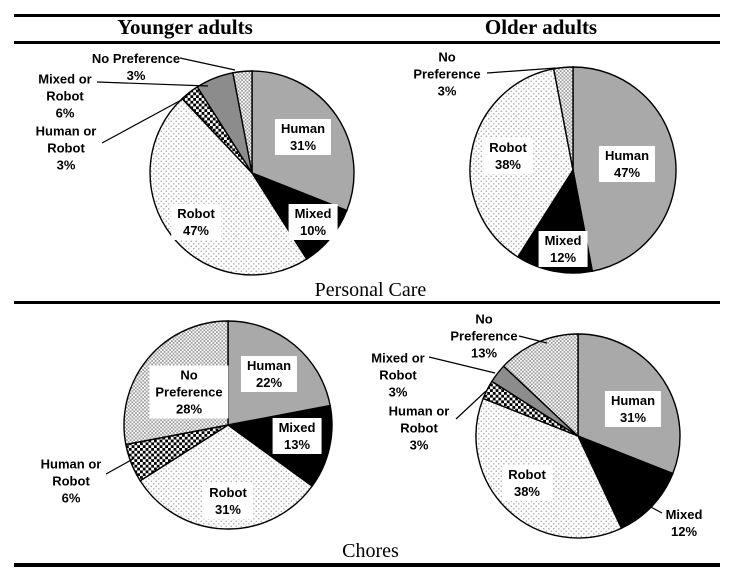  I want to click on leader-line-younger-adults-personal-care-human-or-robot, so click(143, 120).